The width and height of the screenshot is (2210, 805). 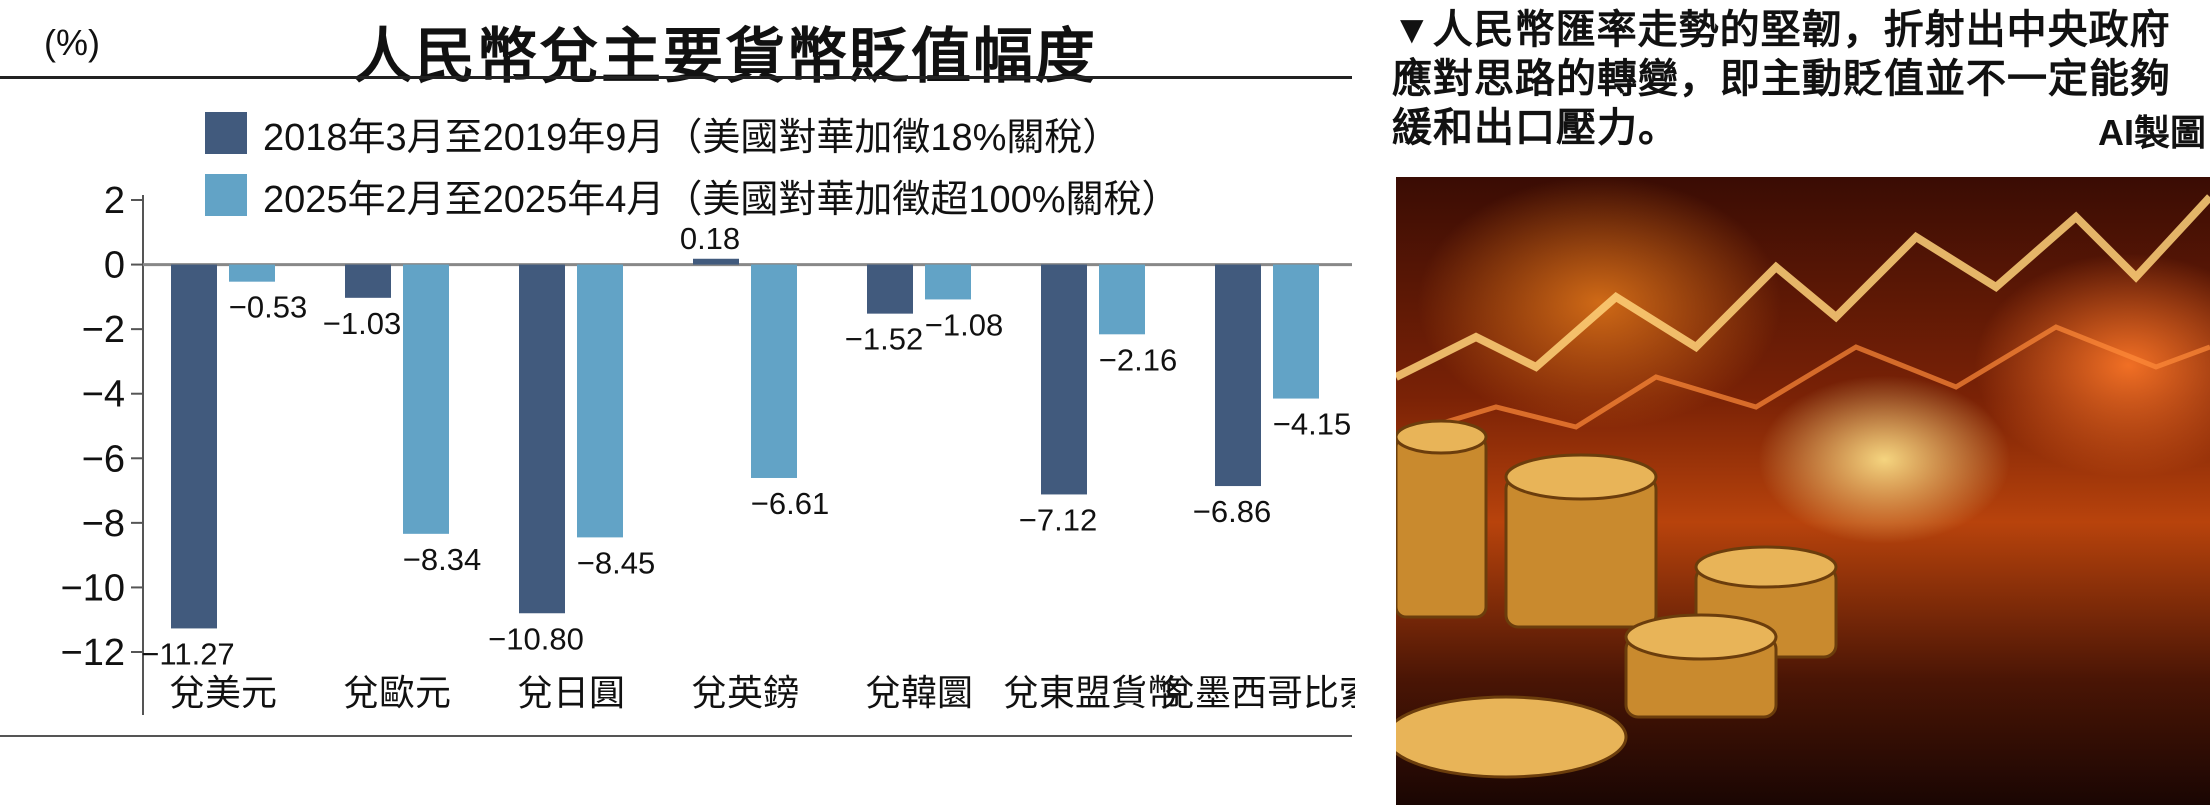 What do you see at coordinates (1232, 511) in the screenshot?
I see `bar-value-label: −6.86` at bounding box center [1232, 511].